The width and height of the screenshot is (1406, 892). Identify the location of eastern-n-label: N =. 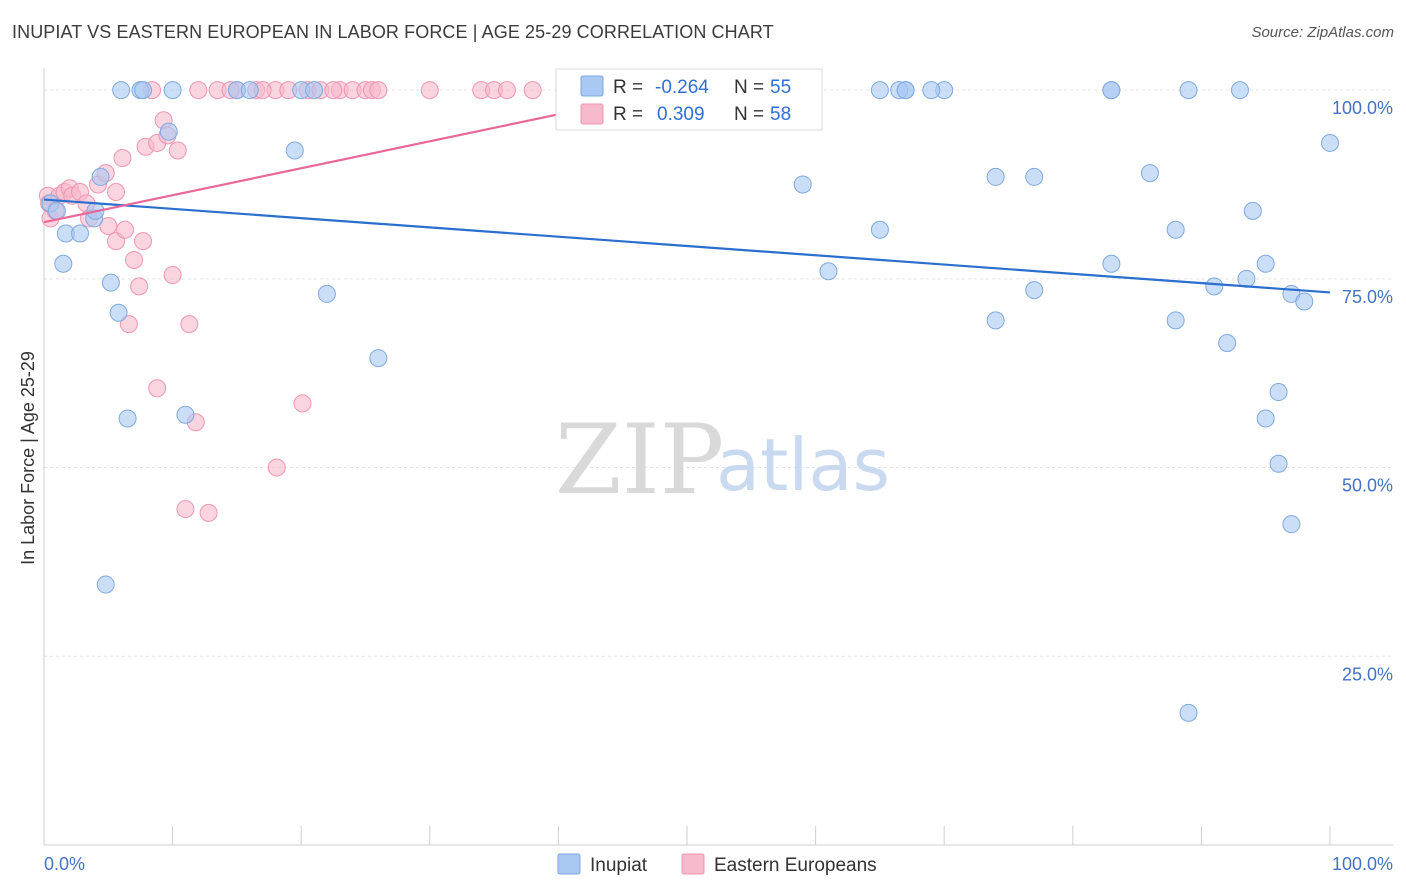
(749, 114).